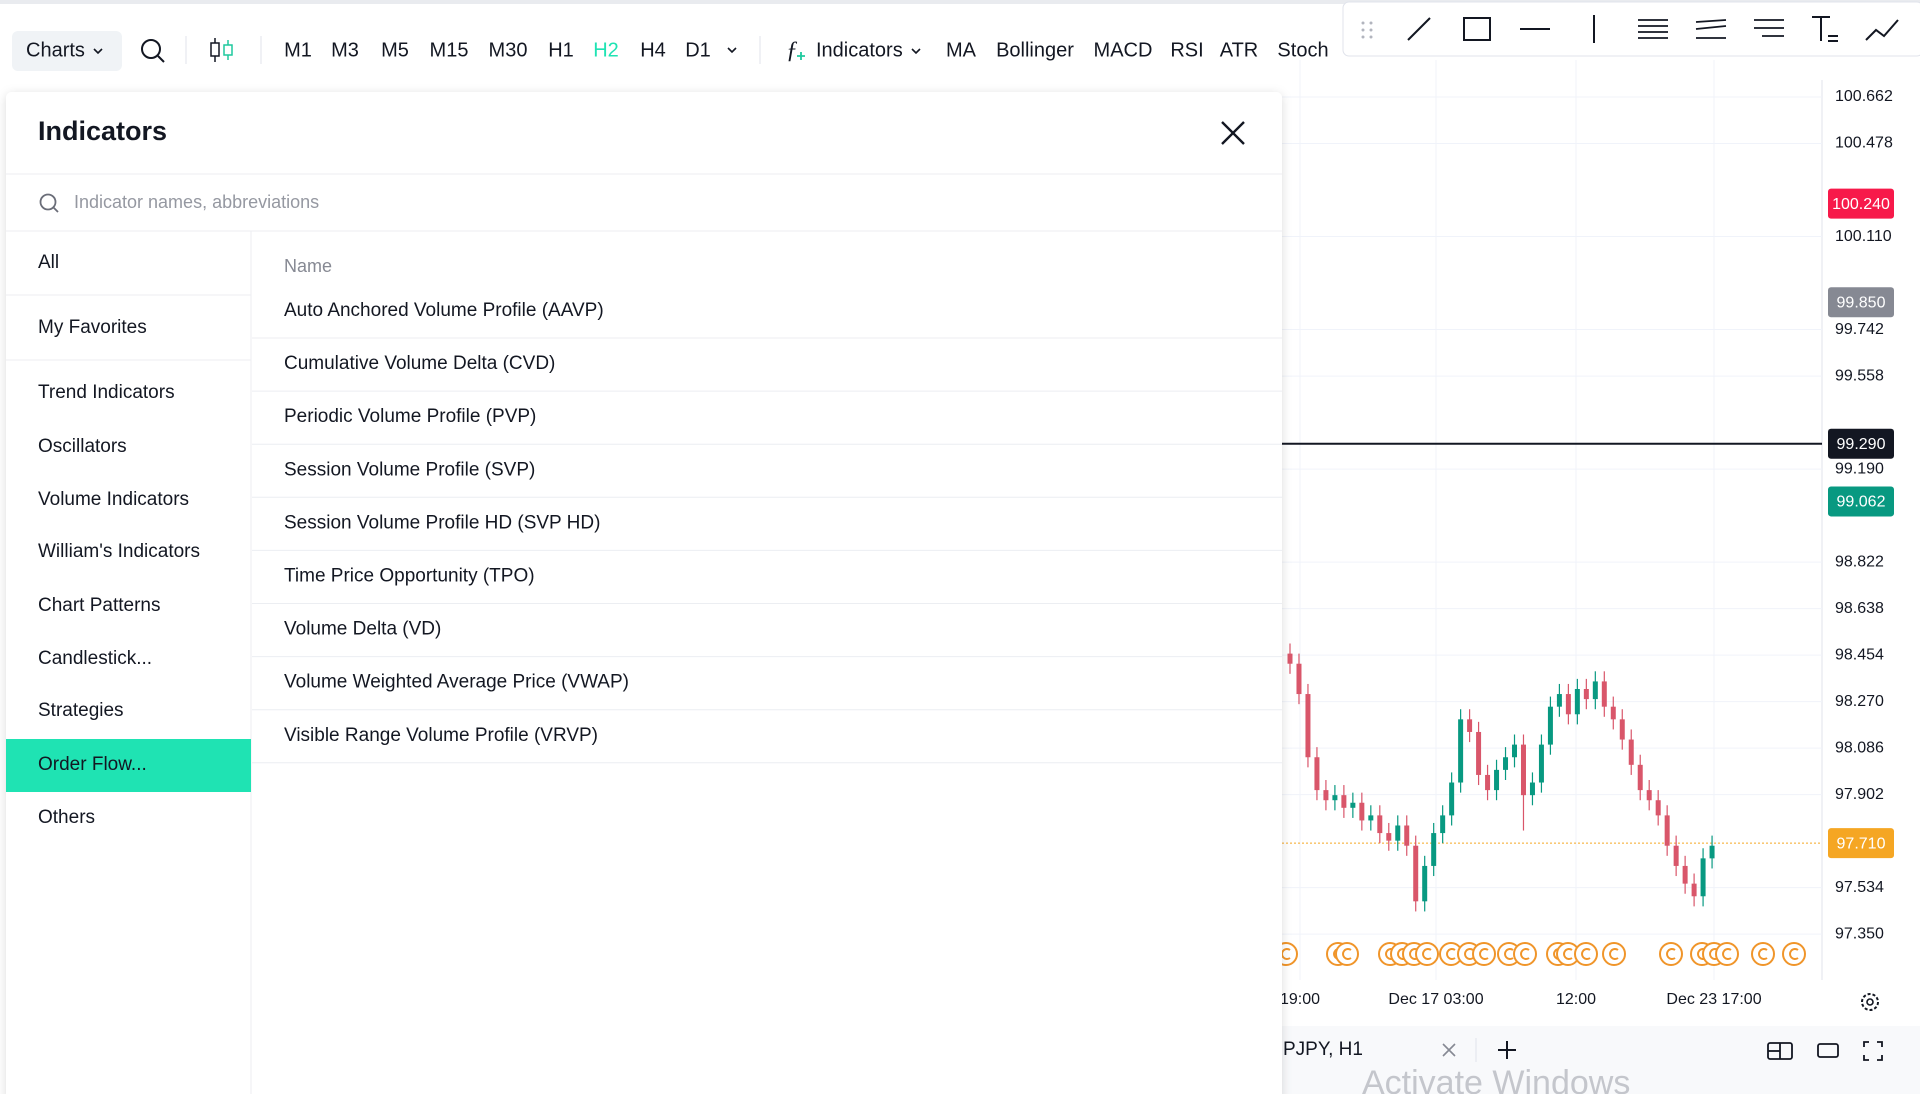  I want to click on y-tick-label: 97.350, so click(1859, 933).